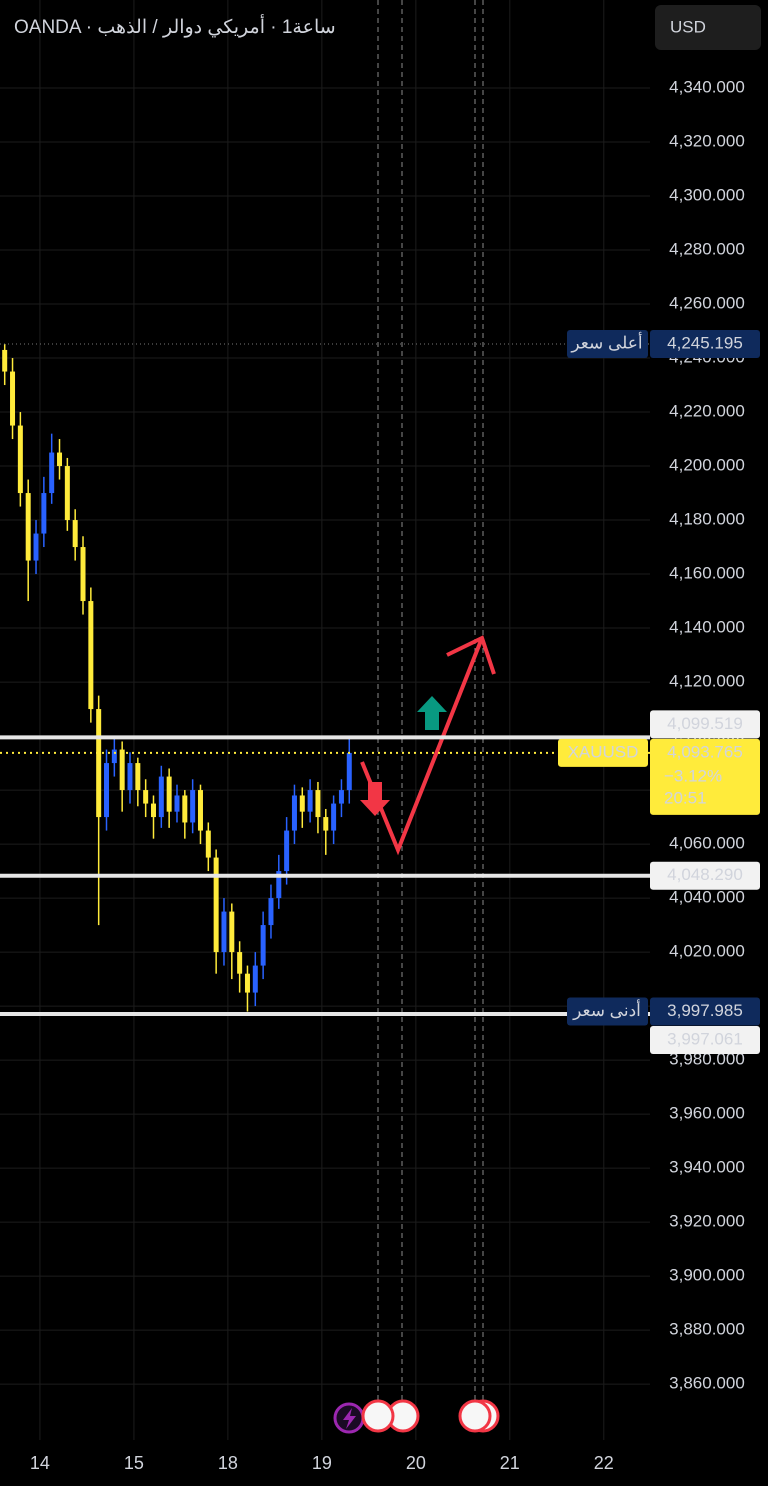 This screenshot has height=1486, width=768. I want to click on y-tick-label: 3,900.000, so click(707, 1275).